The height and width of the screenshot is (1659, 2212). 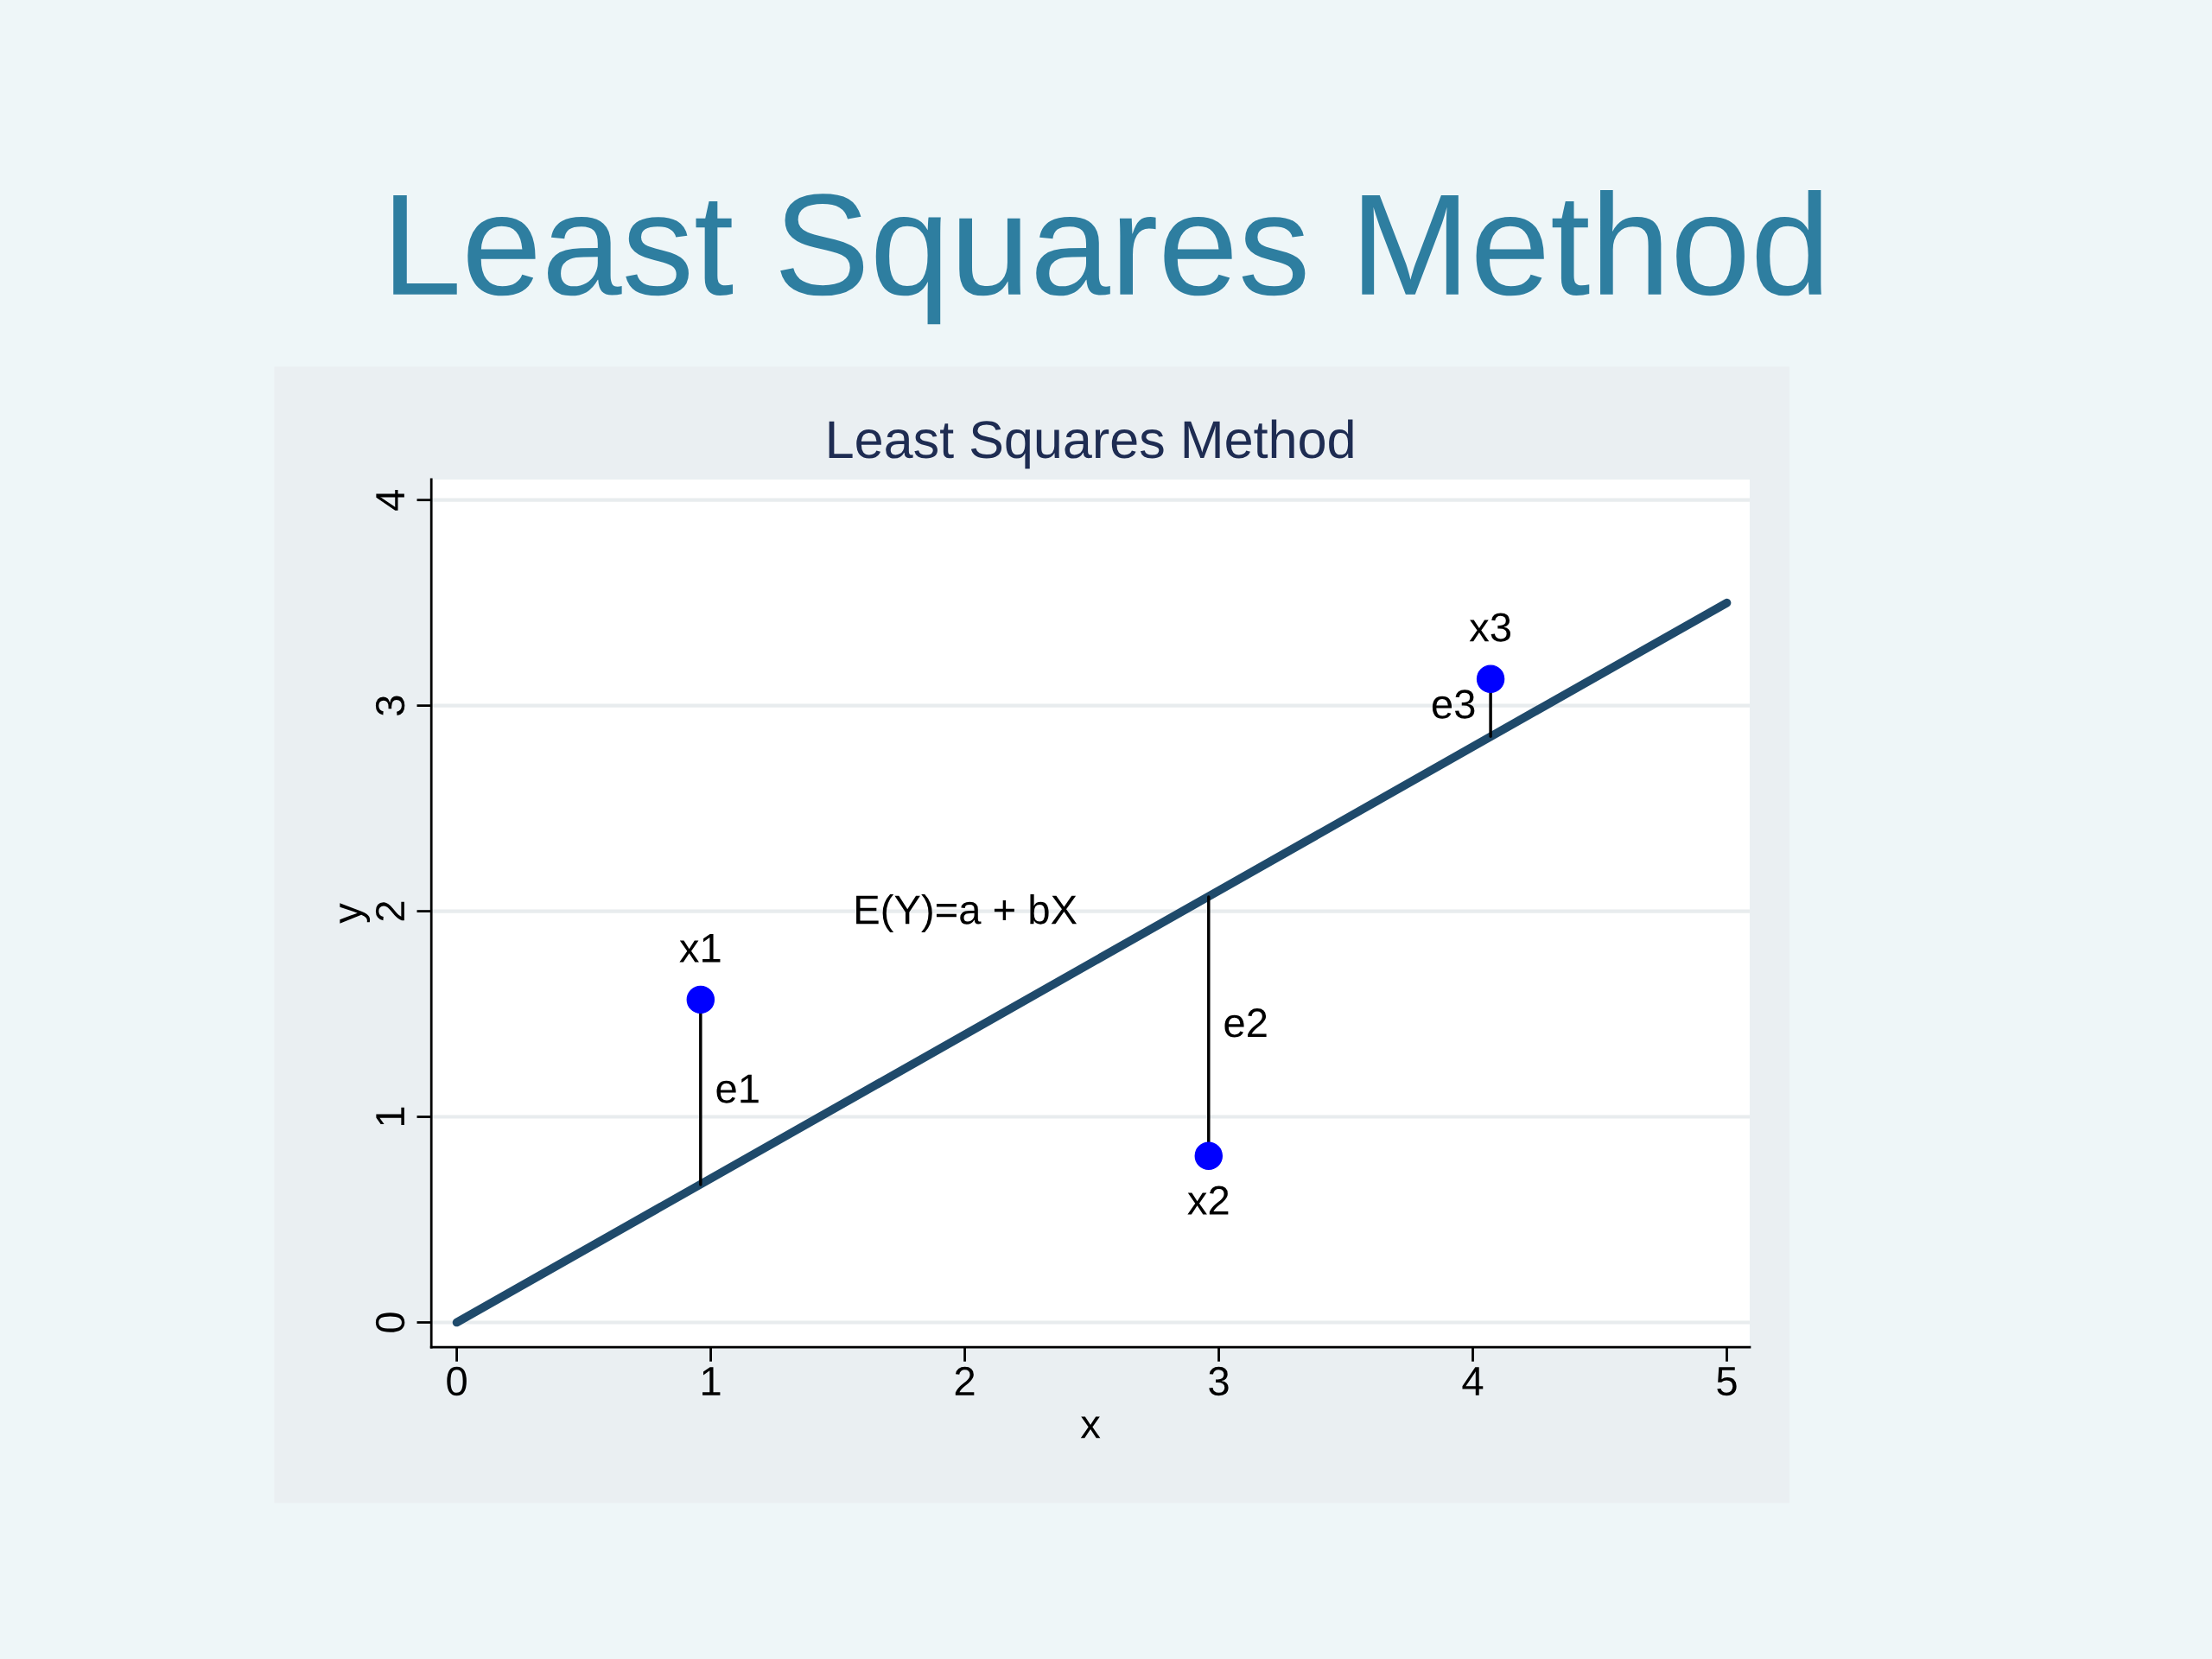 What do you see at coordinates (1245, 1023) in the screenshot?
I see `annotation: e2` at bounding box center [1245, 1023].